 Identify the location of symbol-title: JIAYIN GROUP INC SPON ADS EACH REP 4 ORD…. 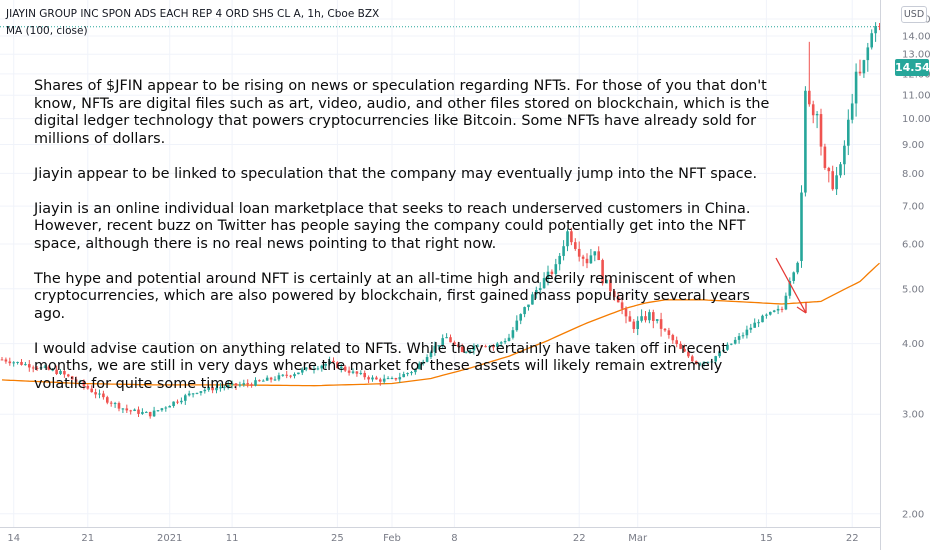
(193, 14).